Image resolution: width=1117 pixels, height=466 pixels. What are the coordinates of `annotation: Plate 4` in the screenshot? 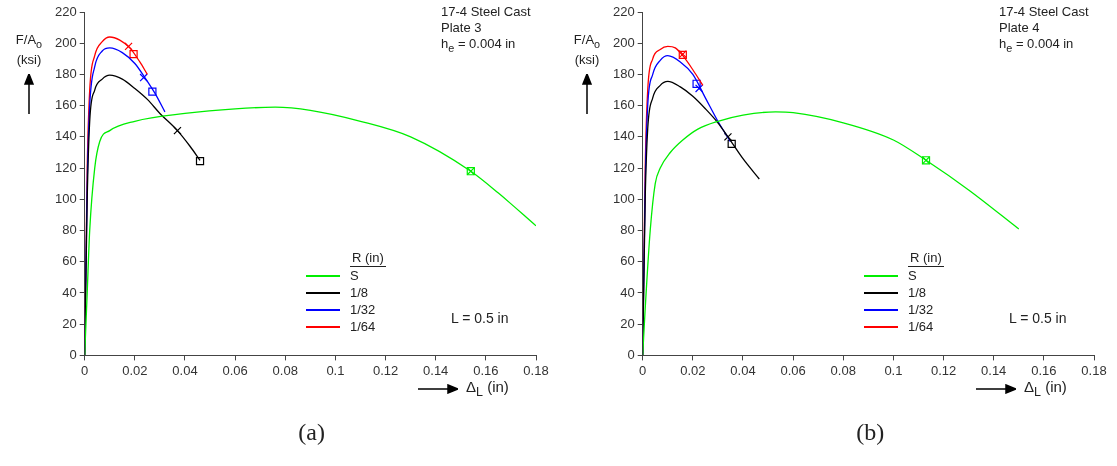 It's located at (1020, 28).